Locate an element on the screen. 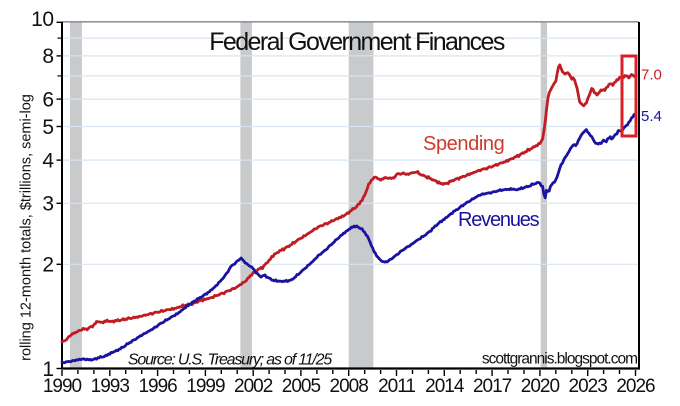 Image resolution: width=680 pixels, height=406 pixels. svg-text: 2011 is located at coordinates (396, 386).